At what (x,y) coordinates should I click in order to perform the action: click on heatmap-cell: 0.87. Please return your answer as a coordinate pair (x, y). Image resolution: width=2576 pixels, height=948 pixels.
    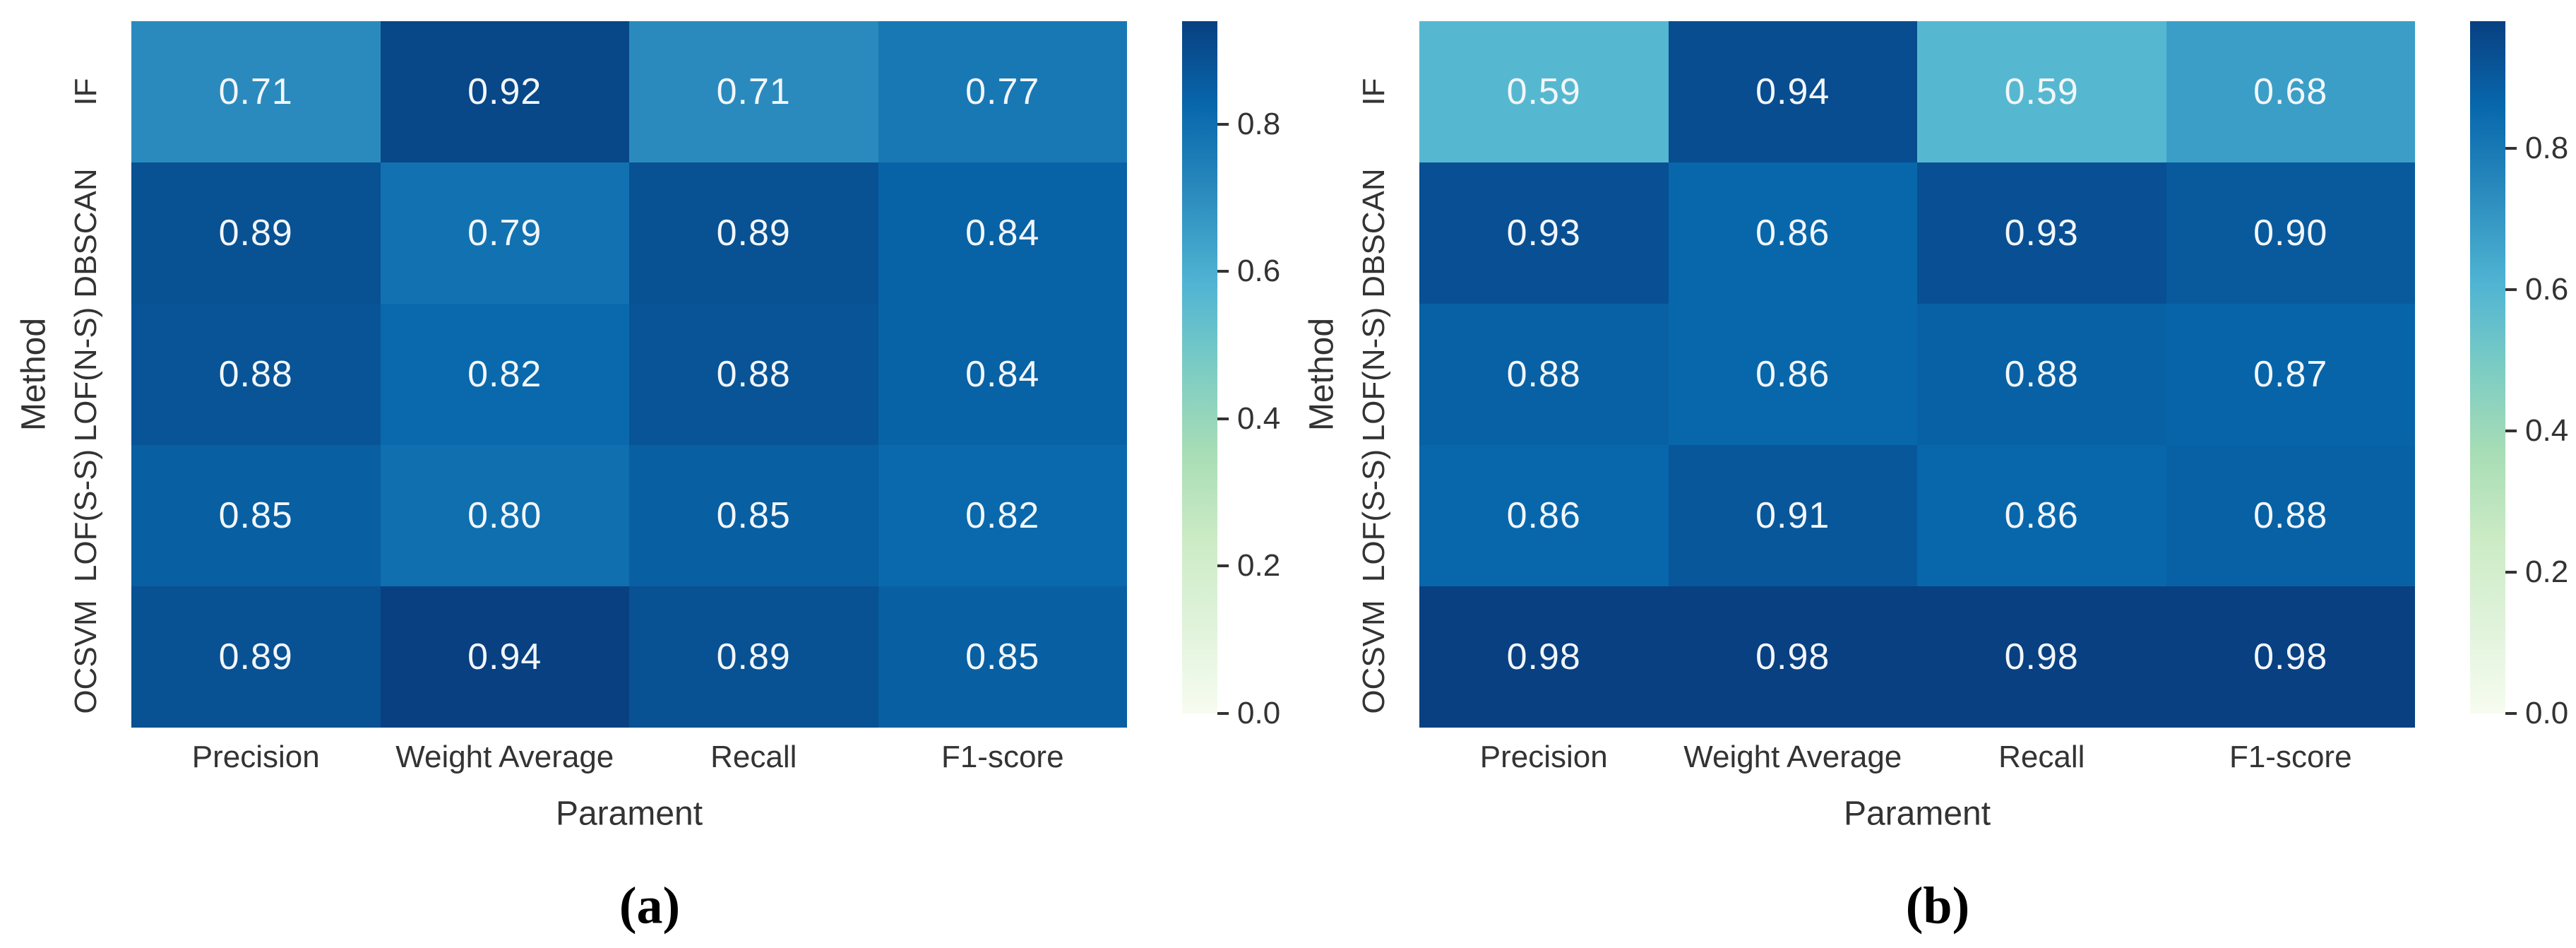
    Looking at the image, I should click on (2290, 374).